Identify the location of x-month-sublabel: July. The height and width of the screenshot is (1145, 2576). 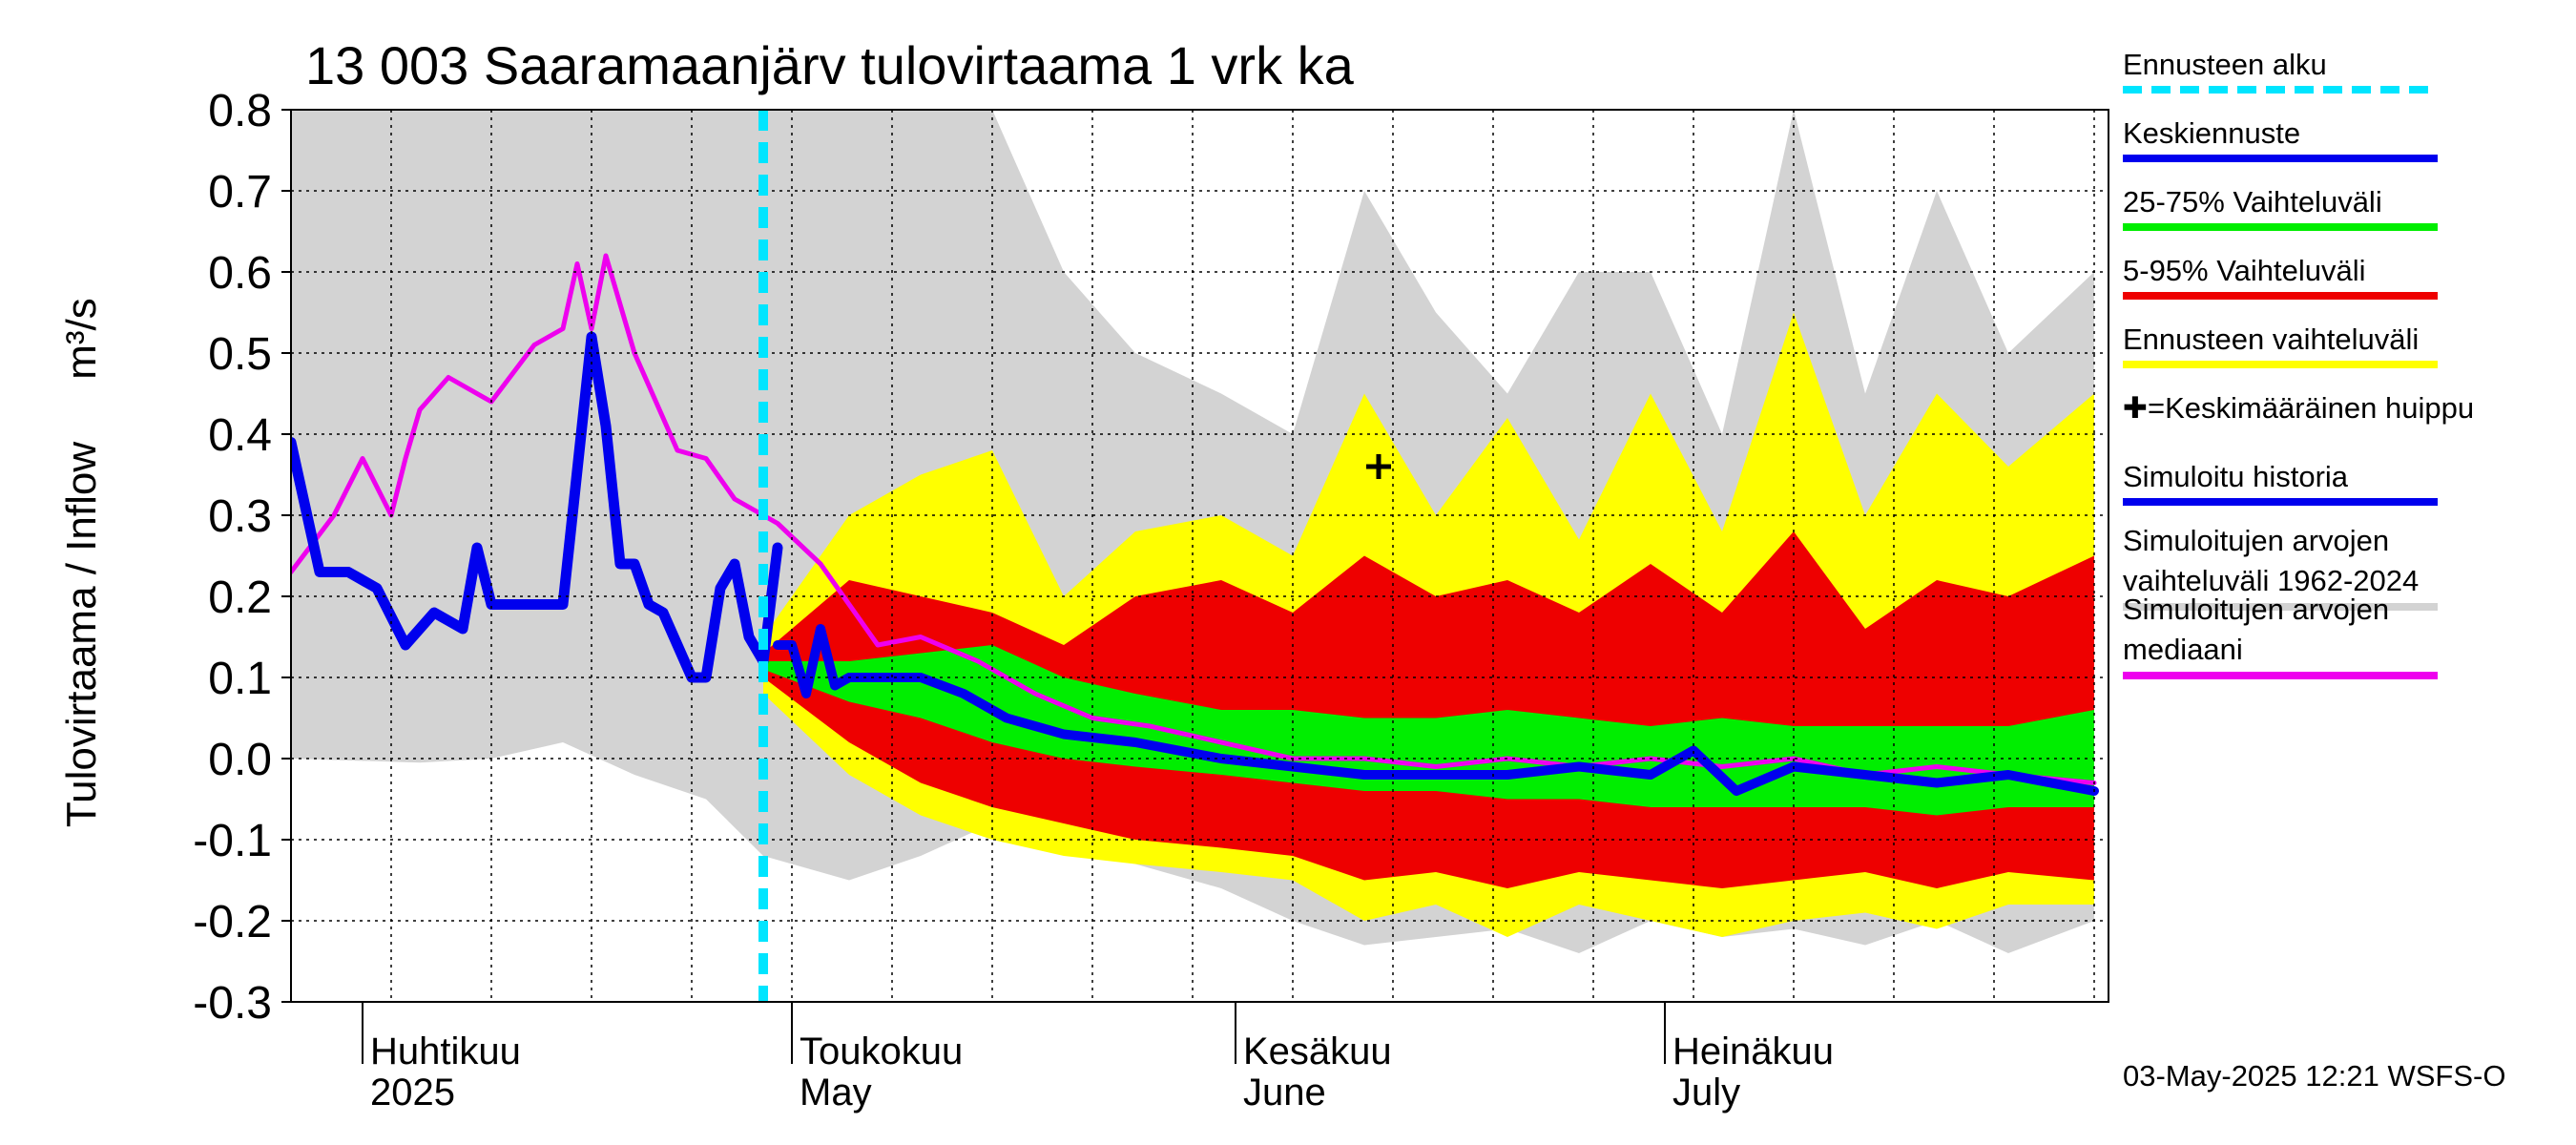
(1706, 1093).